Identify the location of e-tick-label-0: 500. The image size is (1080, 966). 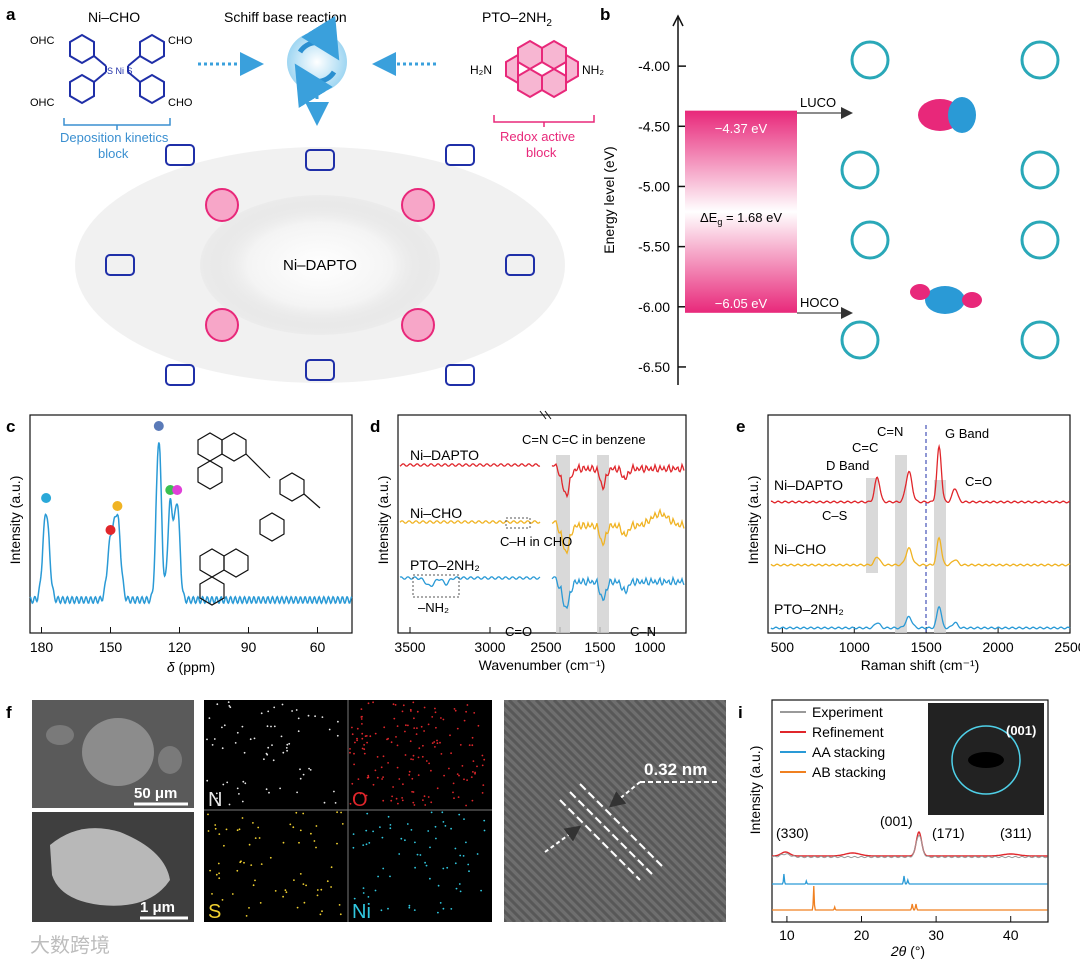
(783, 647).